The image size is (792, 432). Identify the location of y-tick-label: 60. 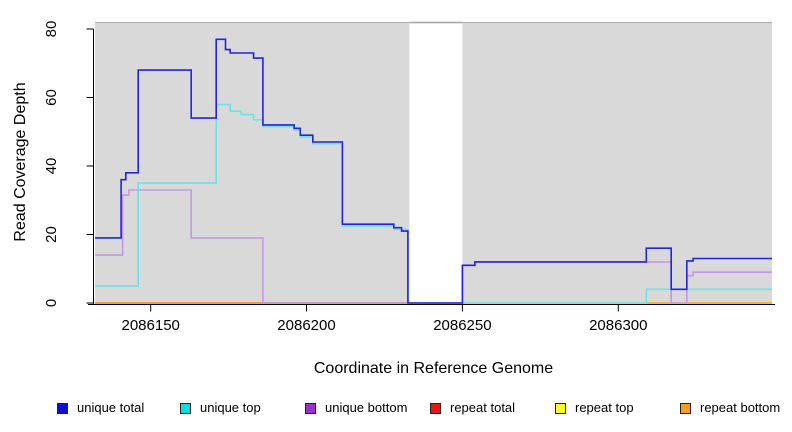
(51, 97).